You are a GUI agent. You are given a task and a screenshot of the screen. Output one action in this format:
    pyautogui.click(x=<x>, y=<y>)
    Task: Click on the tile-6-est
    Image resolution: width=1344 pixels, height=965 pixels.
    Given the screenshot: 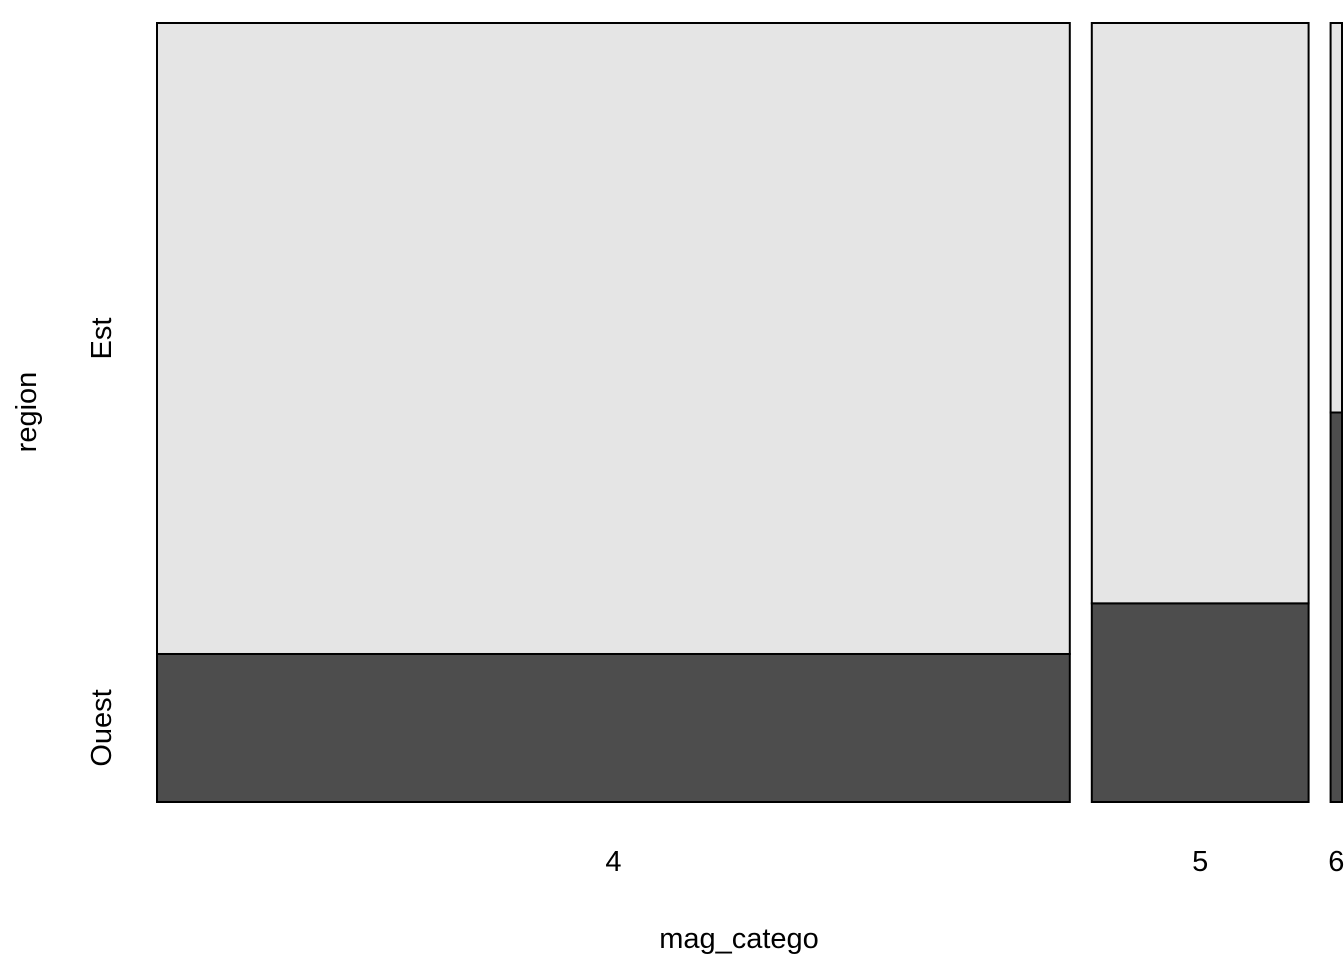 What is the action you would take?
    pyautogui.click(x=1336, y=218)
    